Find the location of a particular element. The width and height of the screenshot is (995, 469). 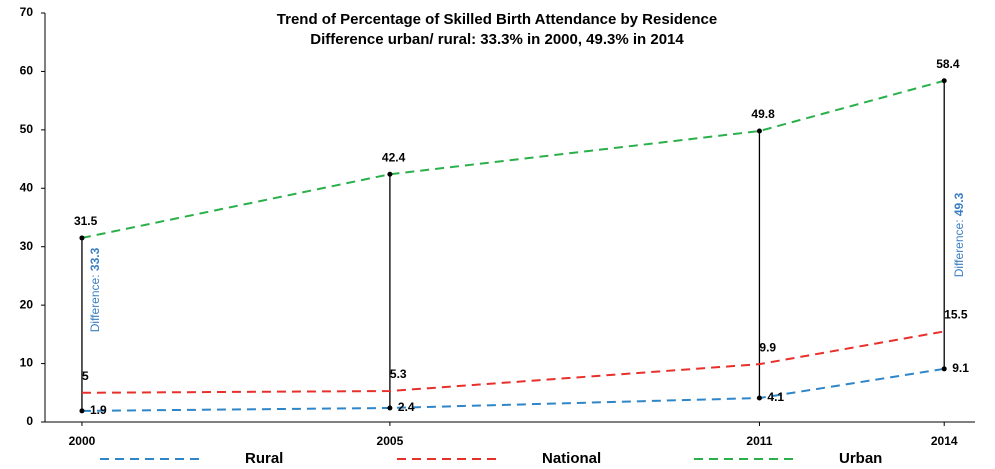

y-tick-label: 0 is located at coordinates (29, 421).